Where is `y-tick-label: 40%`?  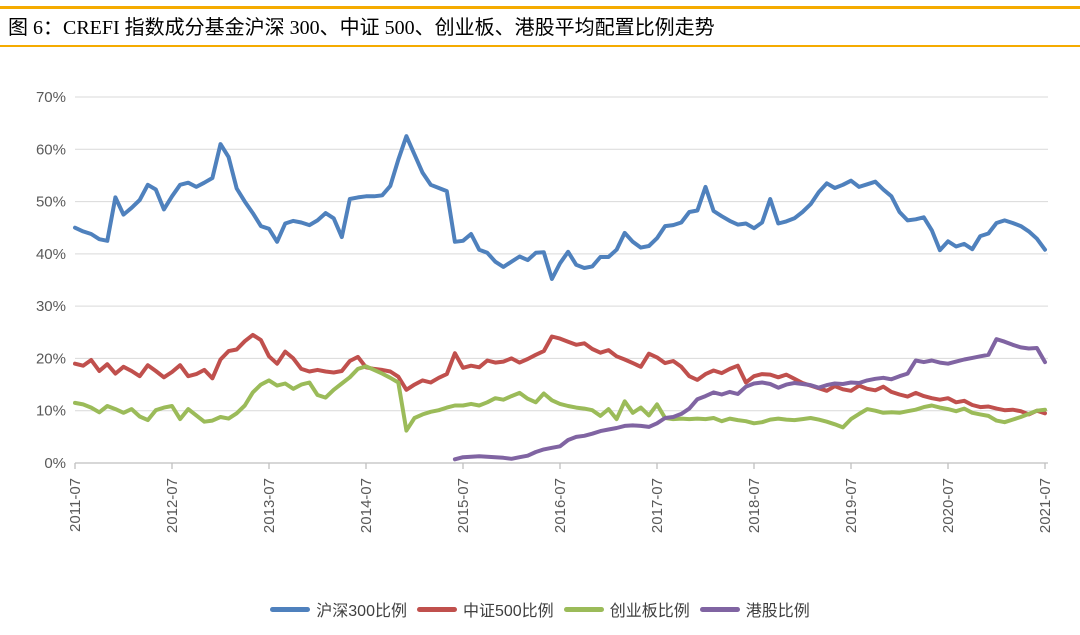 y-tick-label: 40% is located at coordinates (51, 254).